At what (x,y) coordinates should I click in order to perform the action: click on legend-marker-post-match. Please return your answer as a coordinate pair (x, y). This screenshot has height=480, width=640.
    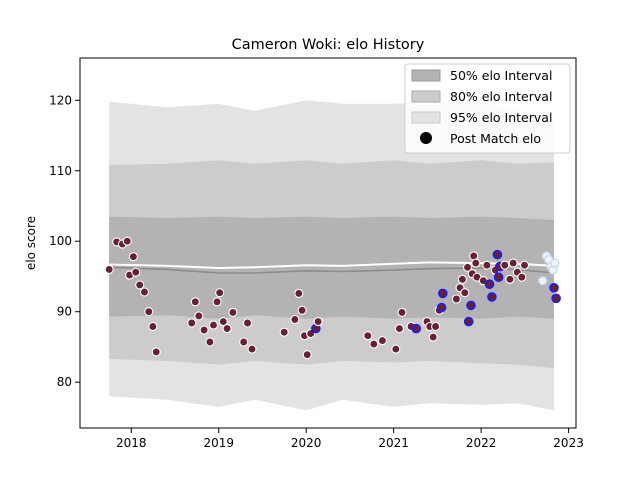
    Looking at the image, I should click on (426, 138).